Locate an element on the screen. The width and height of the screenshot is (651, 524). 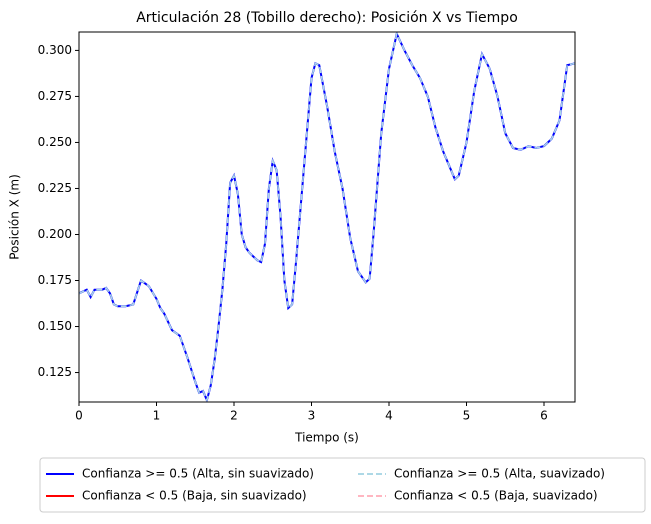
legend-label: Confianza < 0.5 (Baja, sin suavizado) is located at coordinates (194, 496).